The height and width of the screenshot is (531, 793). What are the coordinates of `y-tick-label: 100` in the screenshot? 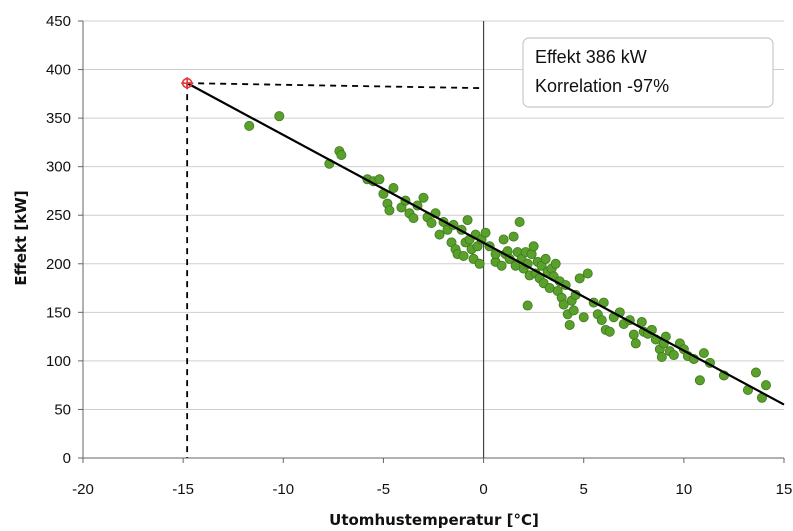 It's located at (58, 361).